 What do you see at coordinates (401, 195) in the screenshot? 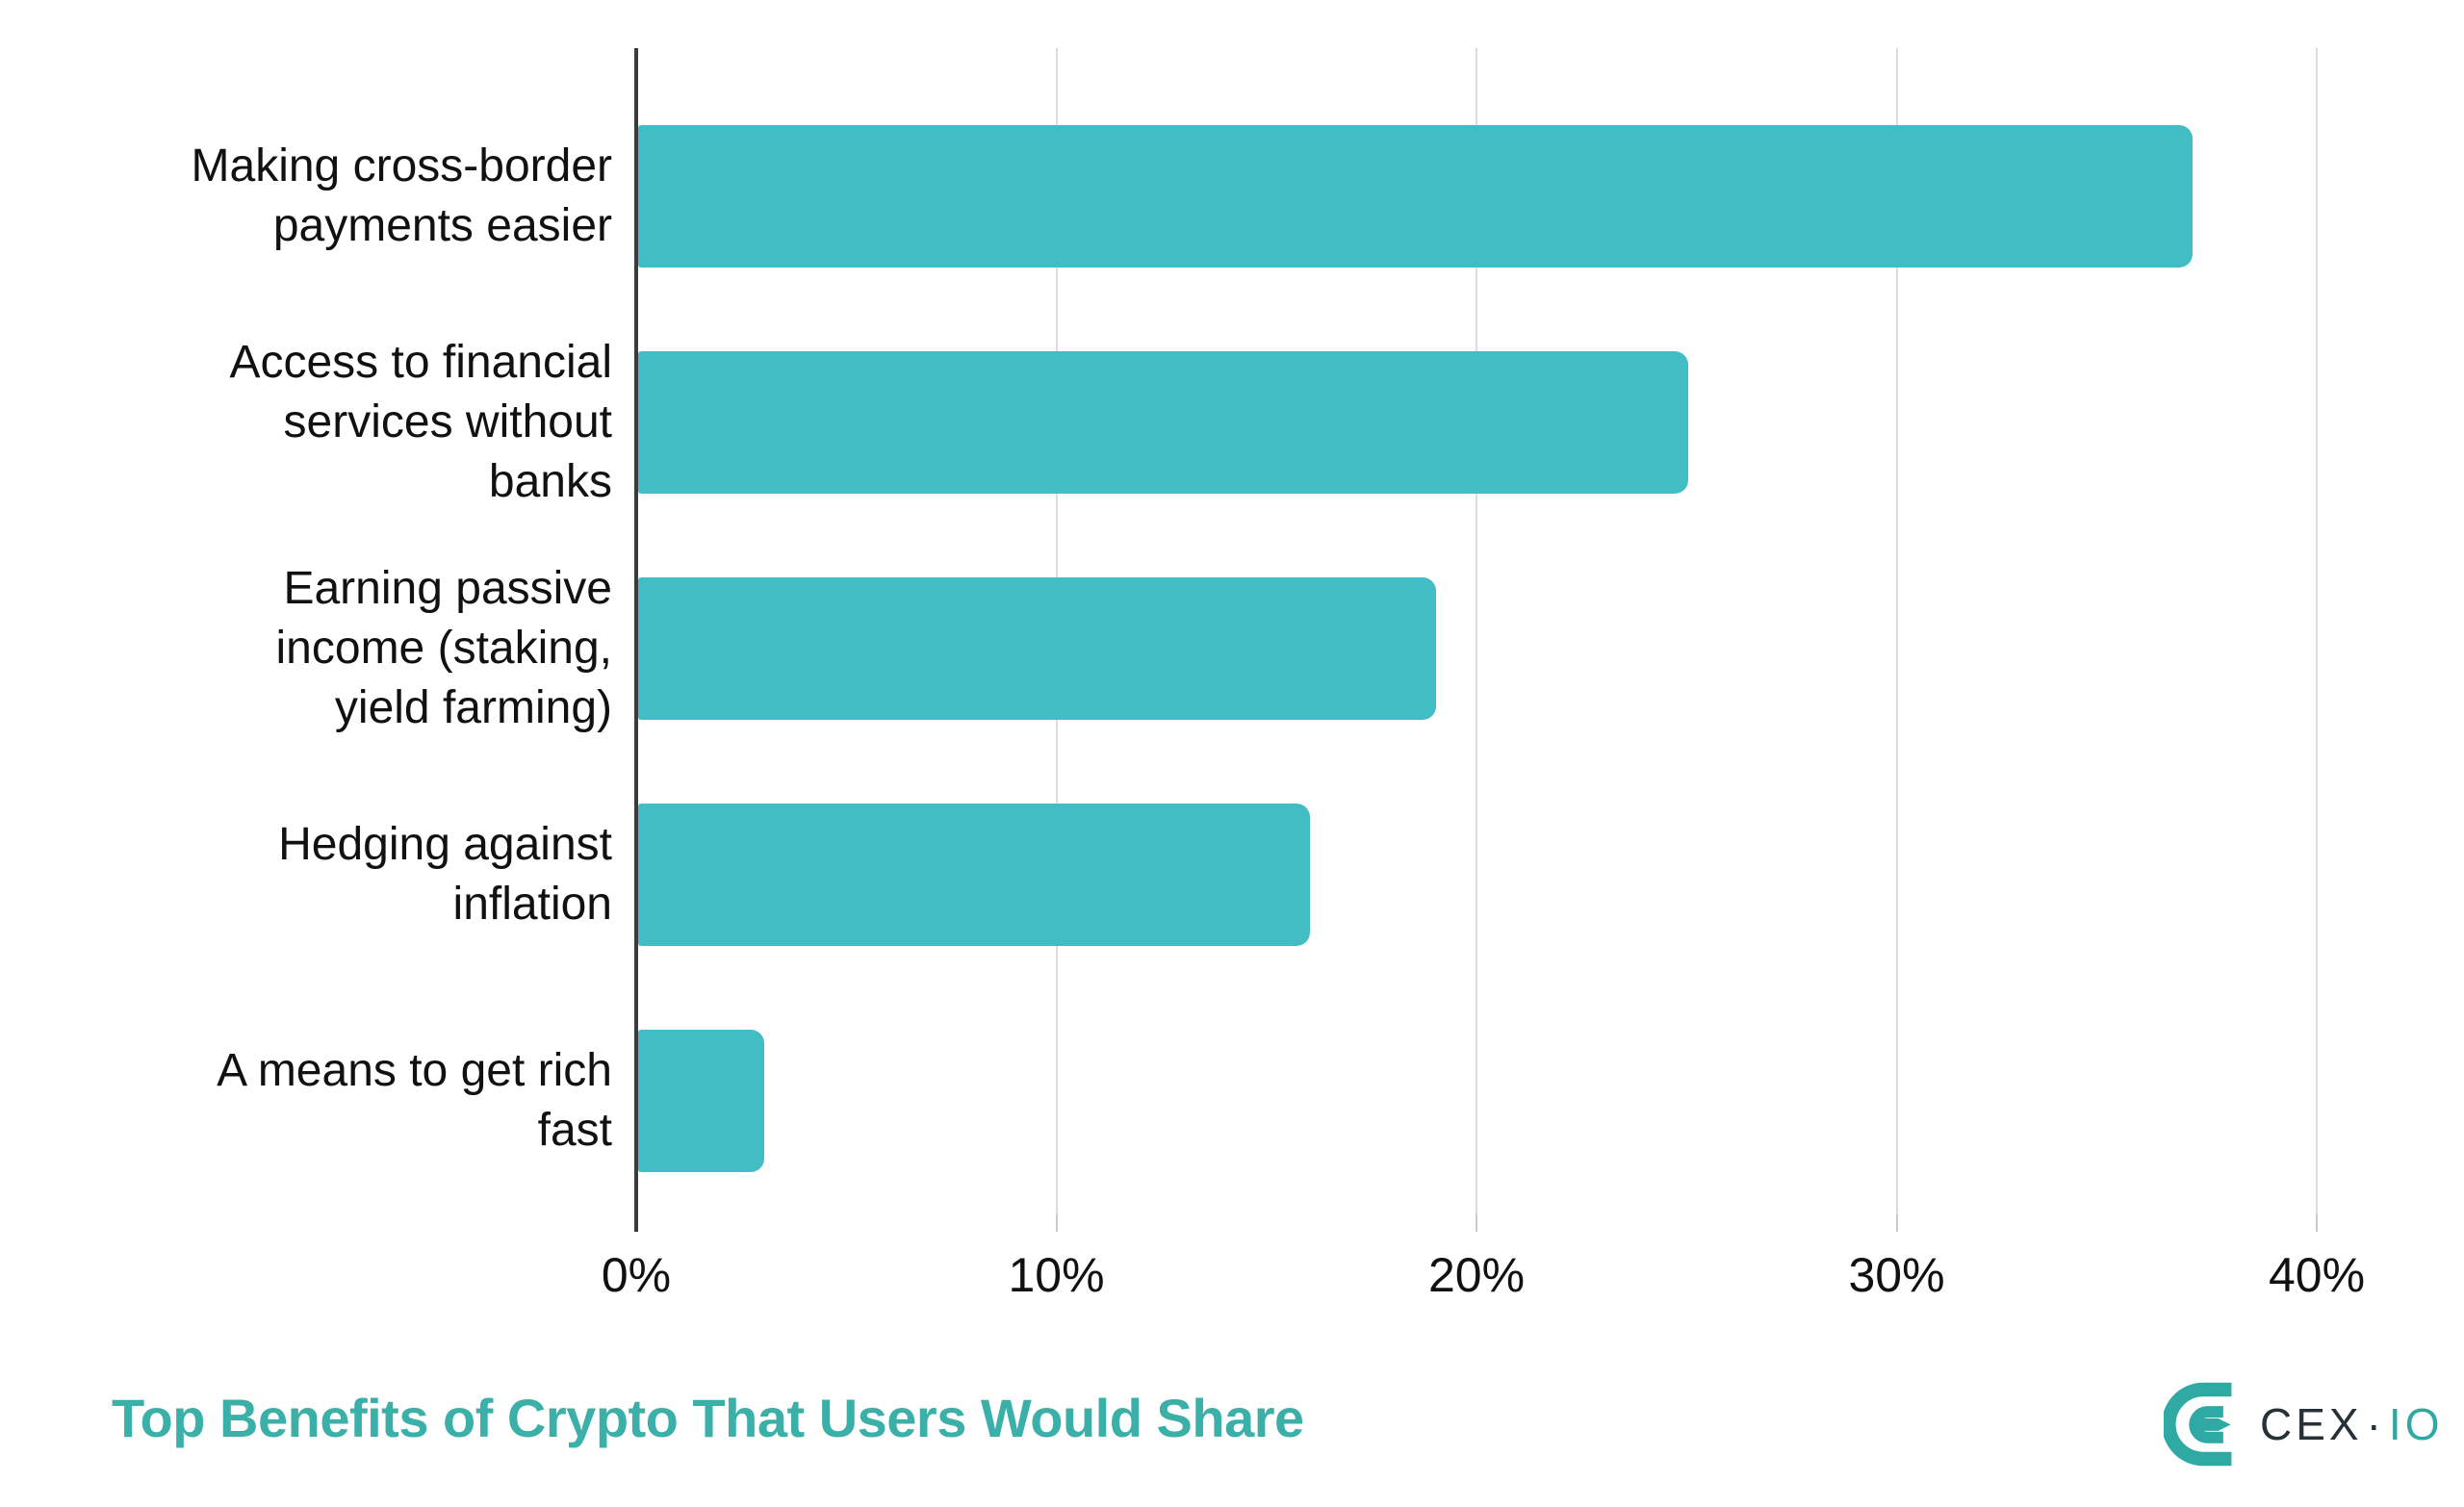
I see `category-label-0: Making cross-border payments easier` at bounding box center [401, 195].